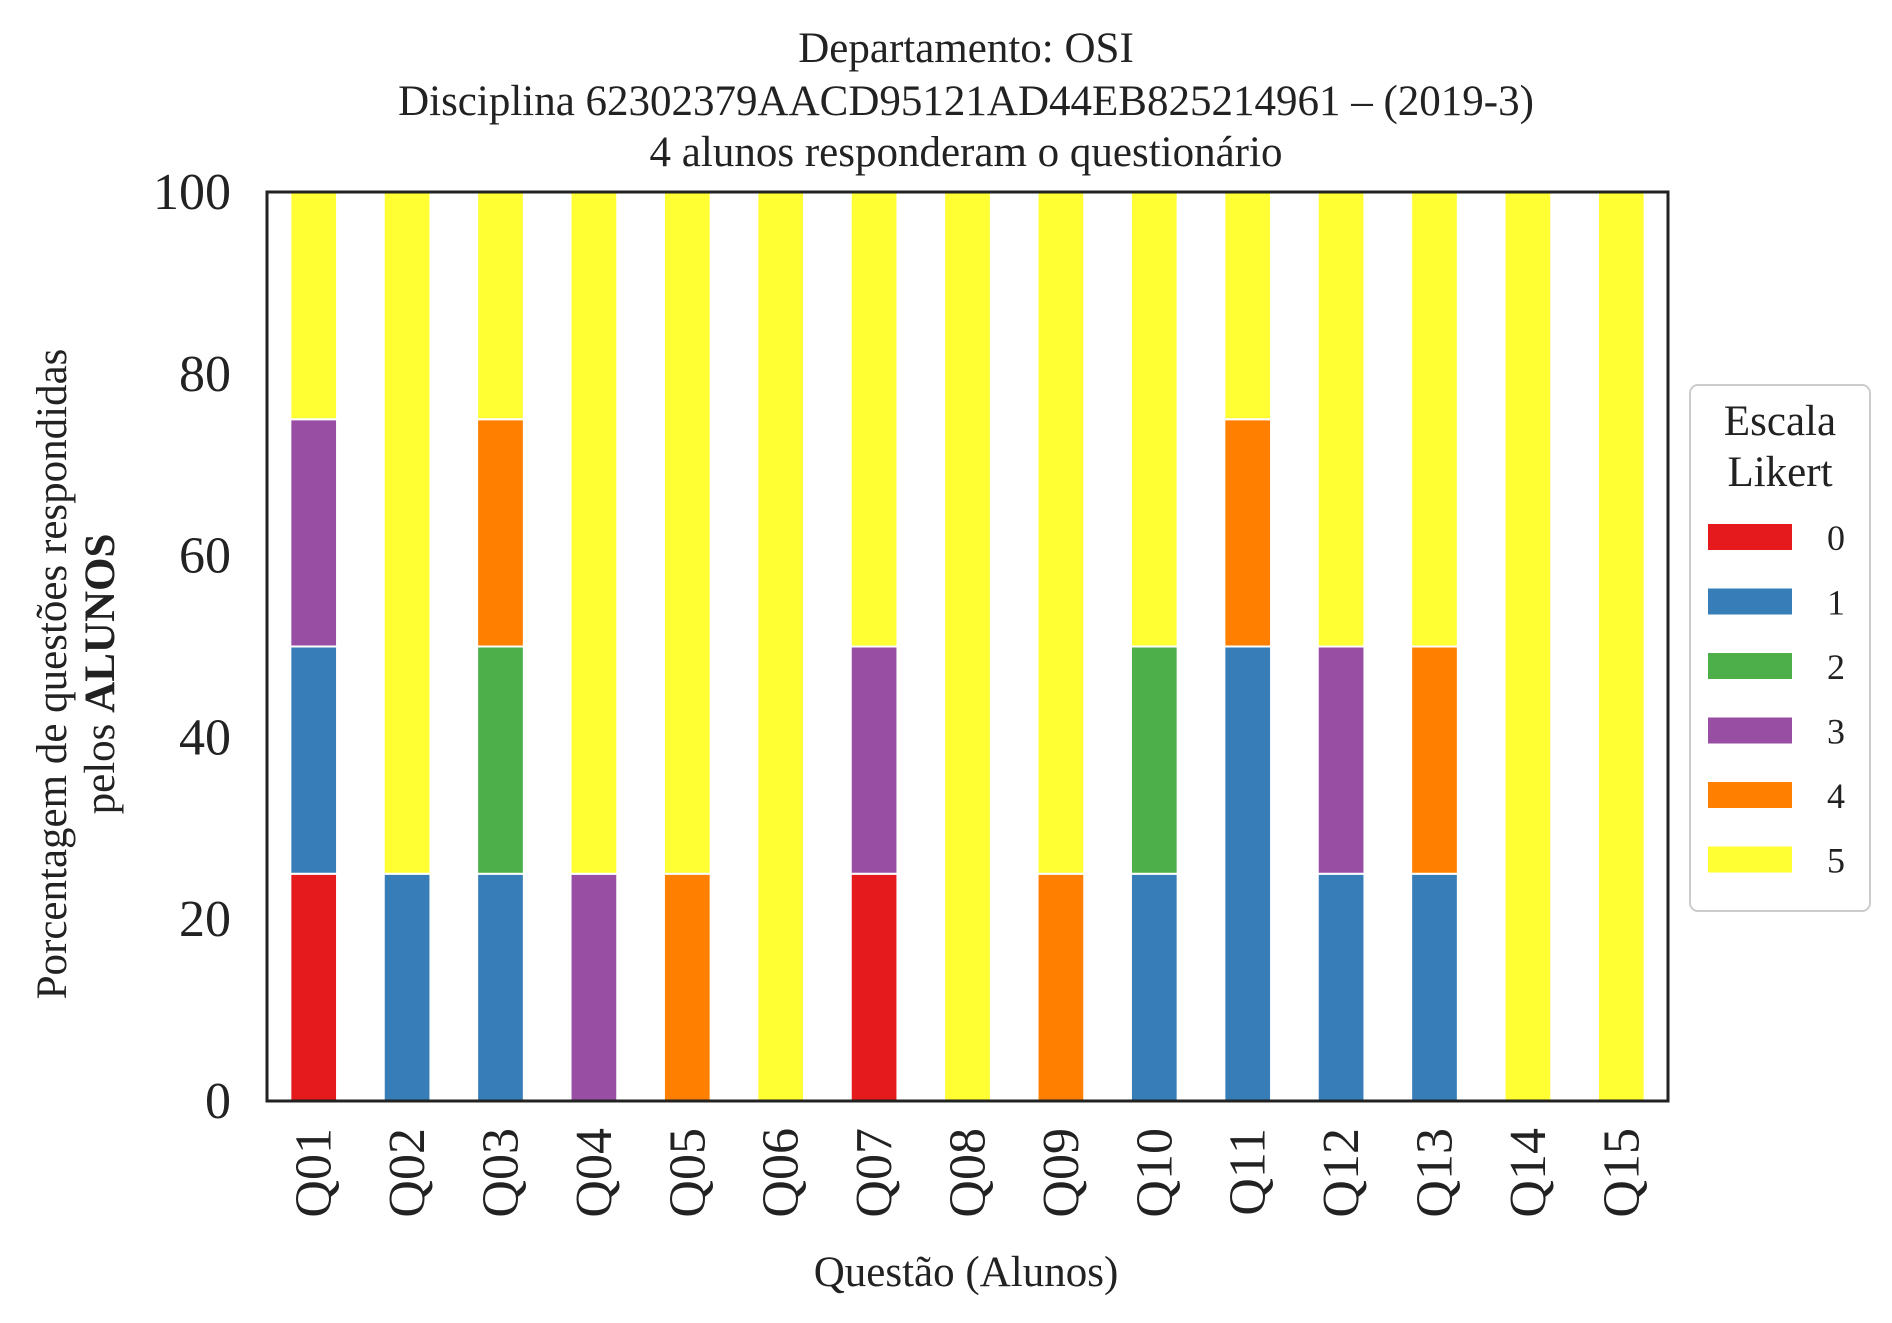 Image resolution: width=1892 pixels, height=1323 pixels. Describe the element at coordinates (966, 48) in the screenshot. I see `chart-title-line-1: Departamento: OSI` at that location.